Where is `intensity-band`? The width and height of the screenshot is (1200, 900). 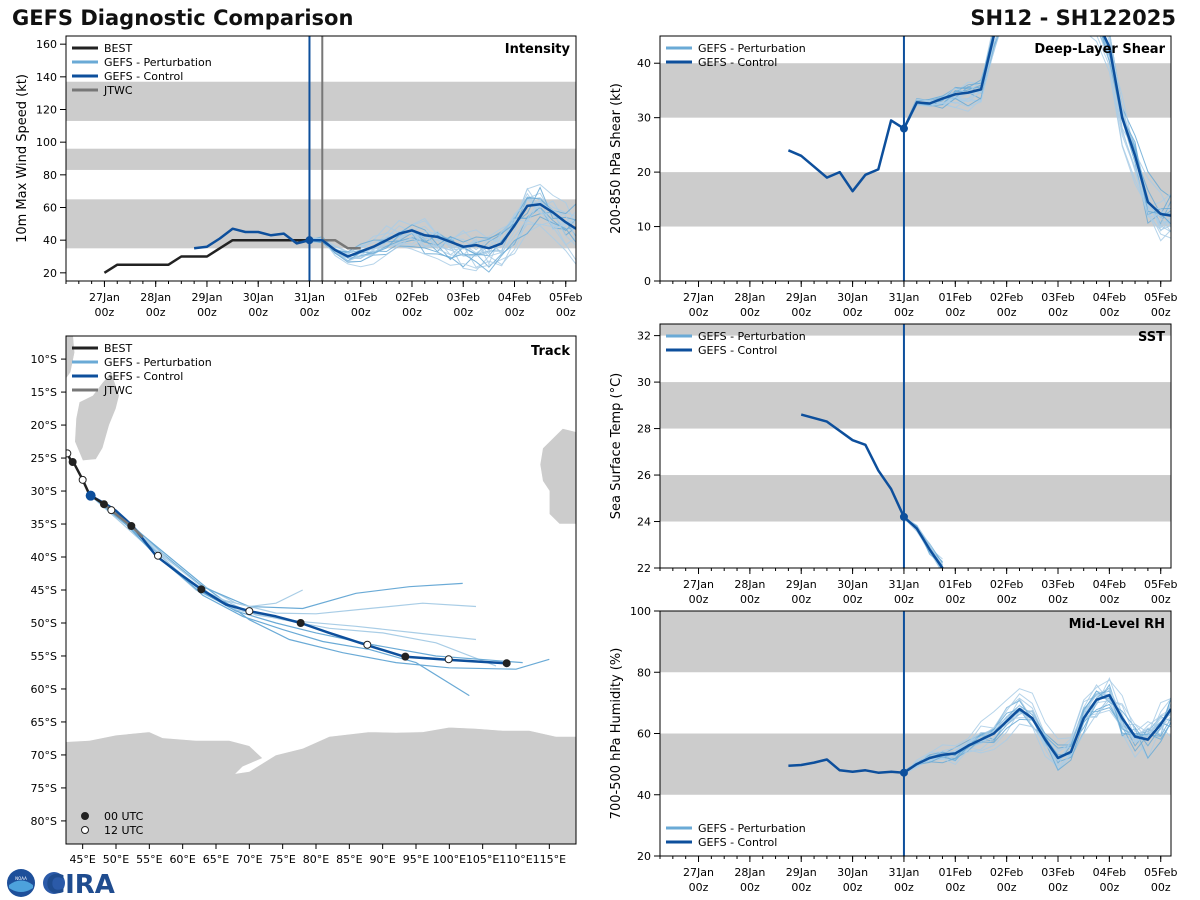 intensity-band is located at coordinates (321, 101).